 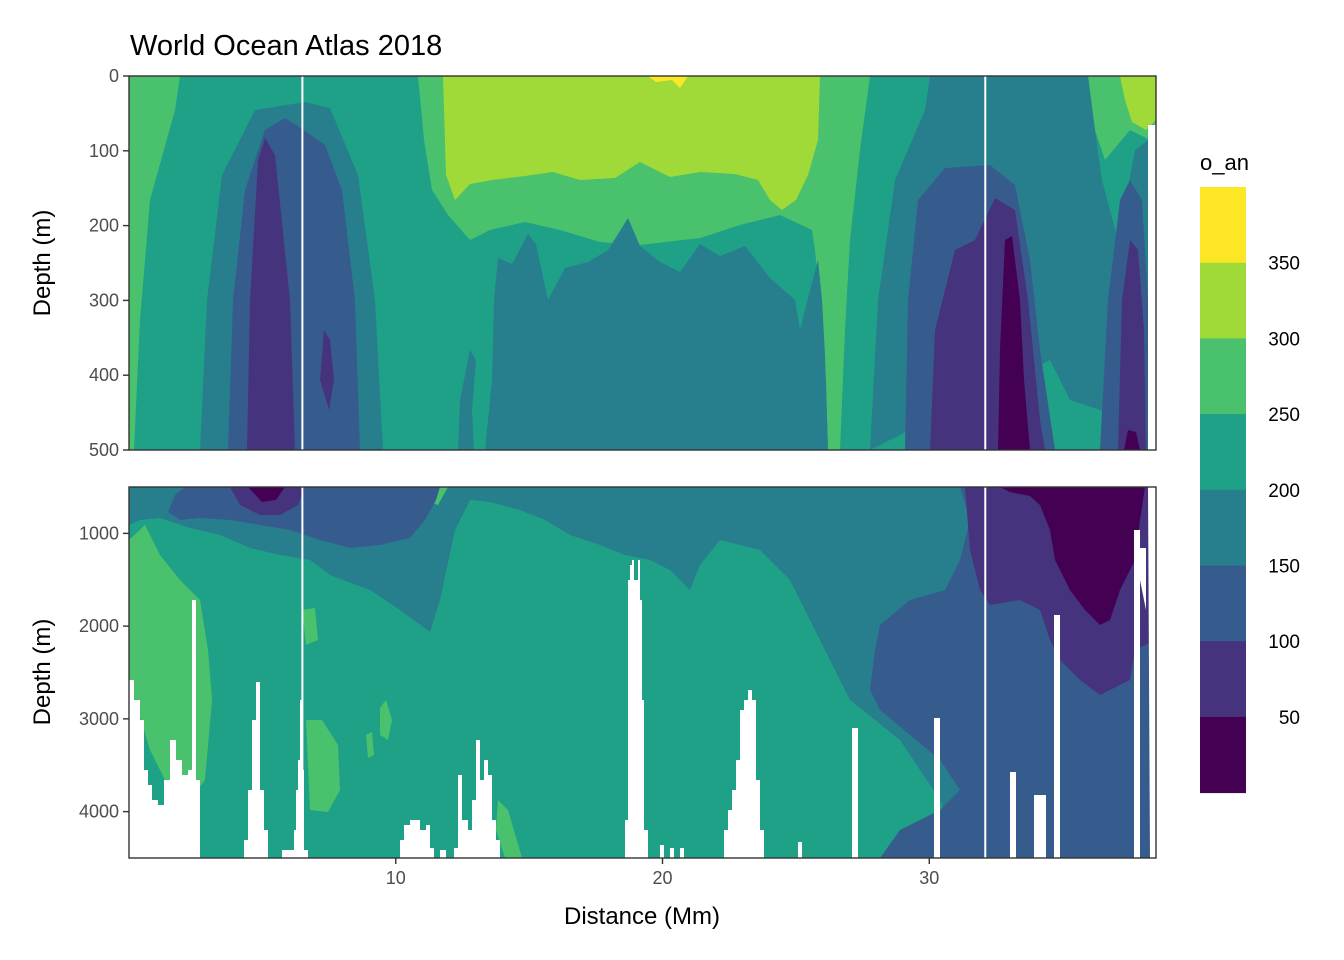 What do you see at coordinates (631, 143) in the screenshot?
I see `upper-band-300-350-central` at bounding box center [631, 143].